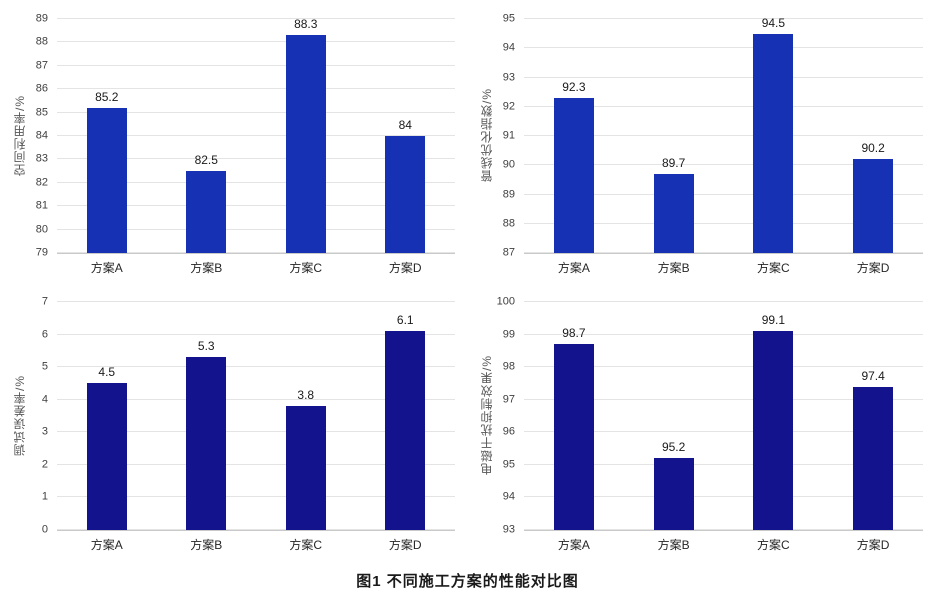 The width and height of the screenshot is (935, 600). Describe the element at coordinates (206, 346) in the screenshot. I see `bar-value-label: 5.3` at that location.